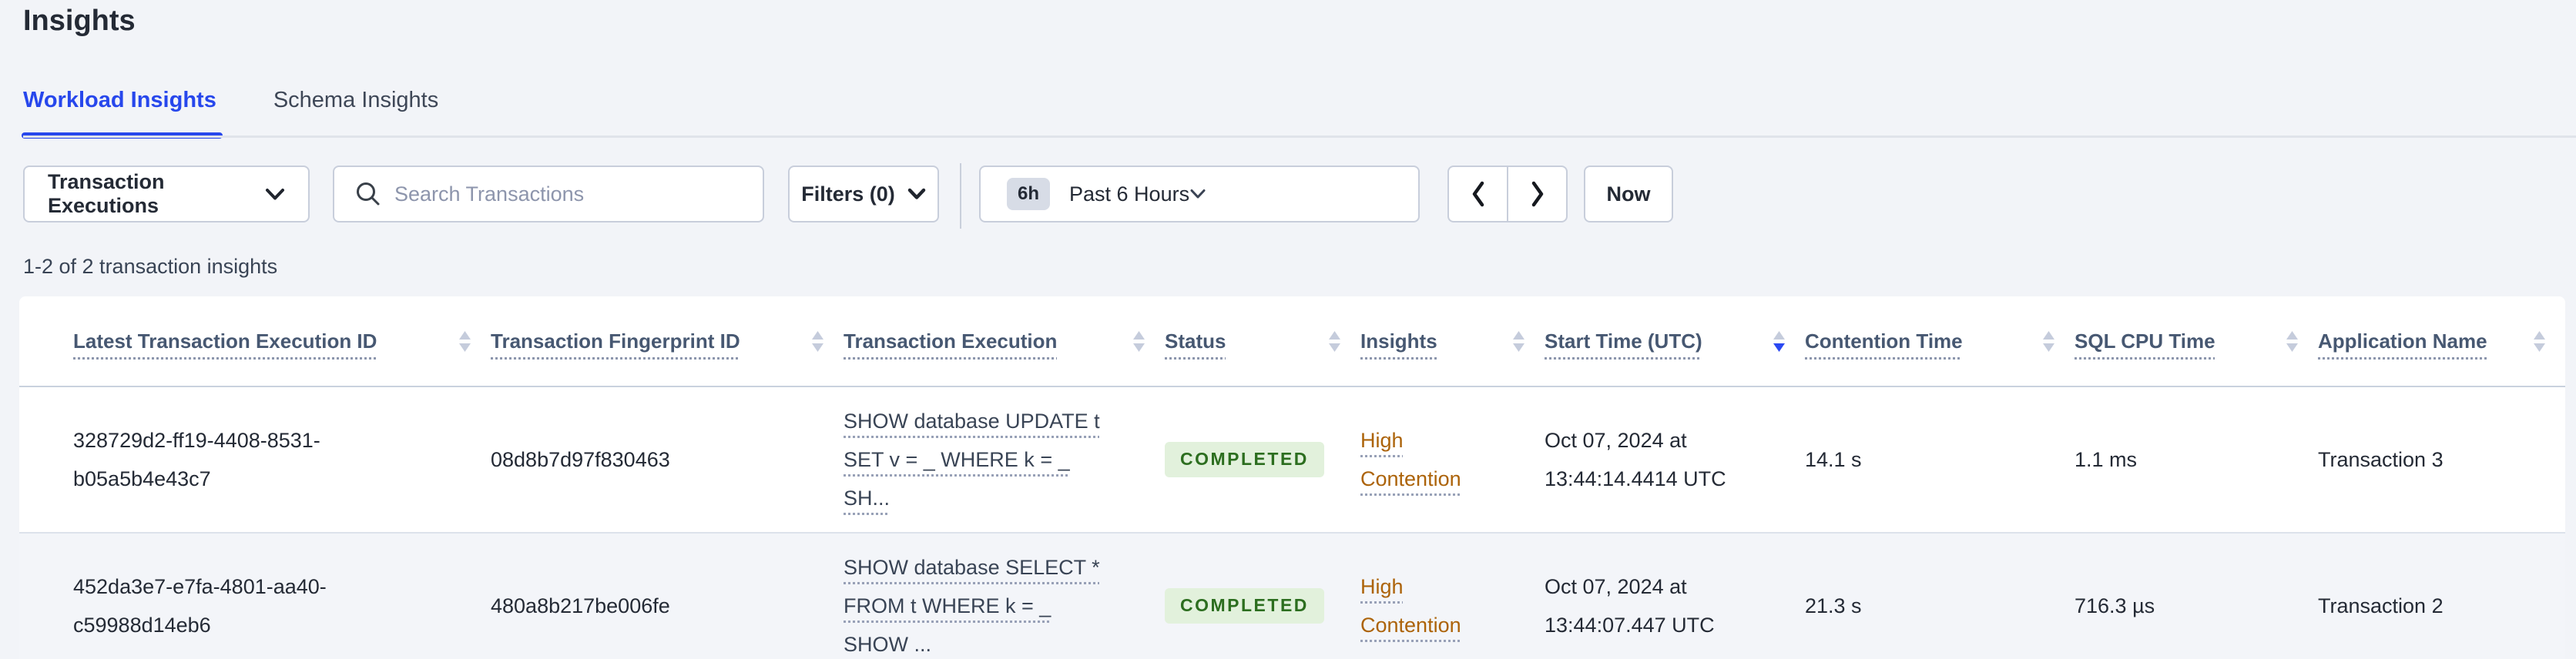  What do you see at coordinates (1884, 341) in the screenshot?
I see `column-header-label: Contention Time` at bounding box center [1884, 341].